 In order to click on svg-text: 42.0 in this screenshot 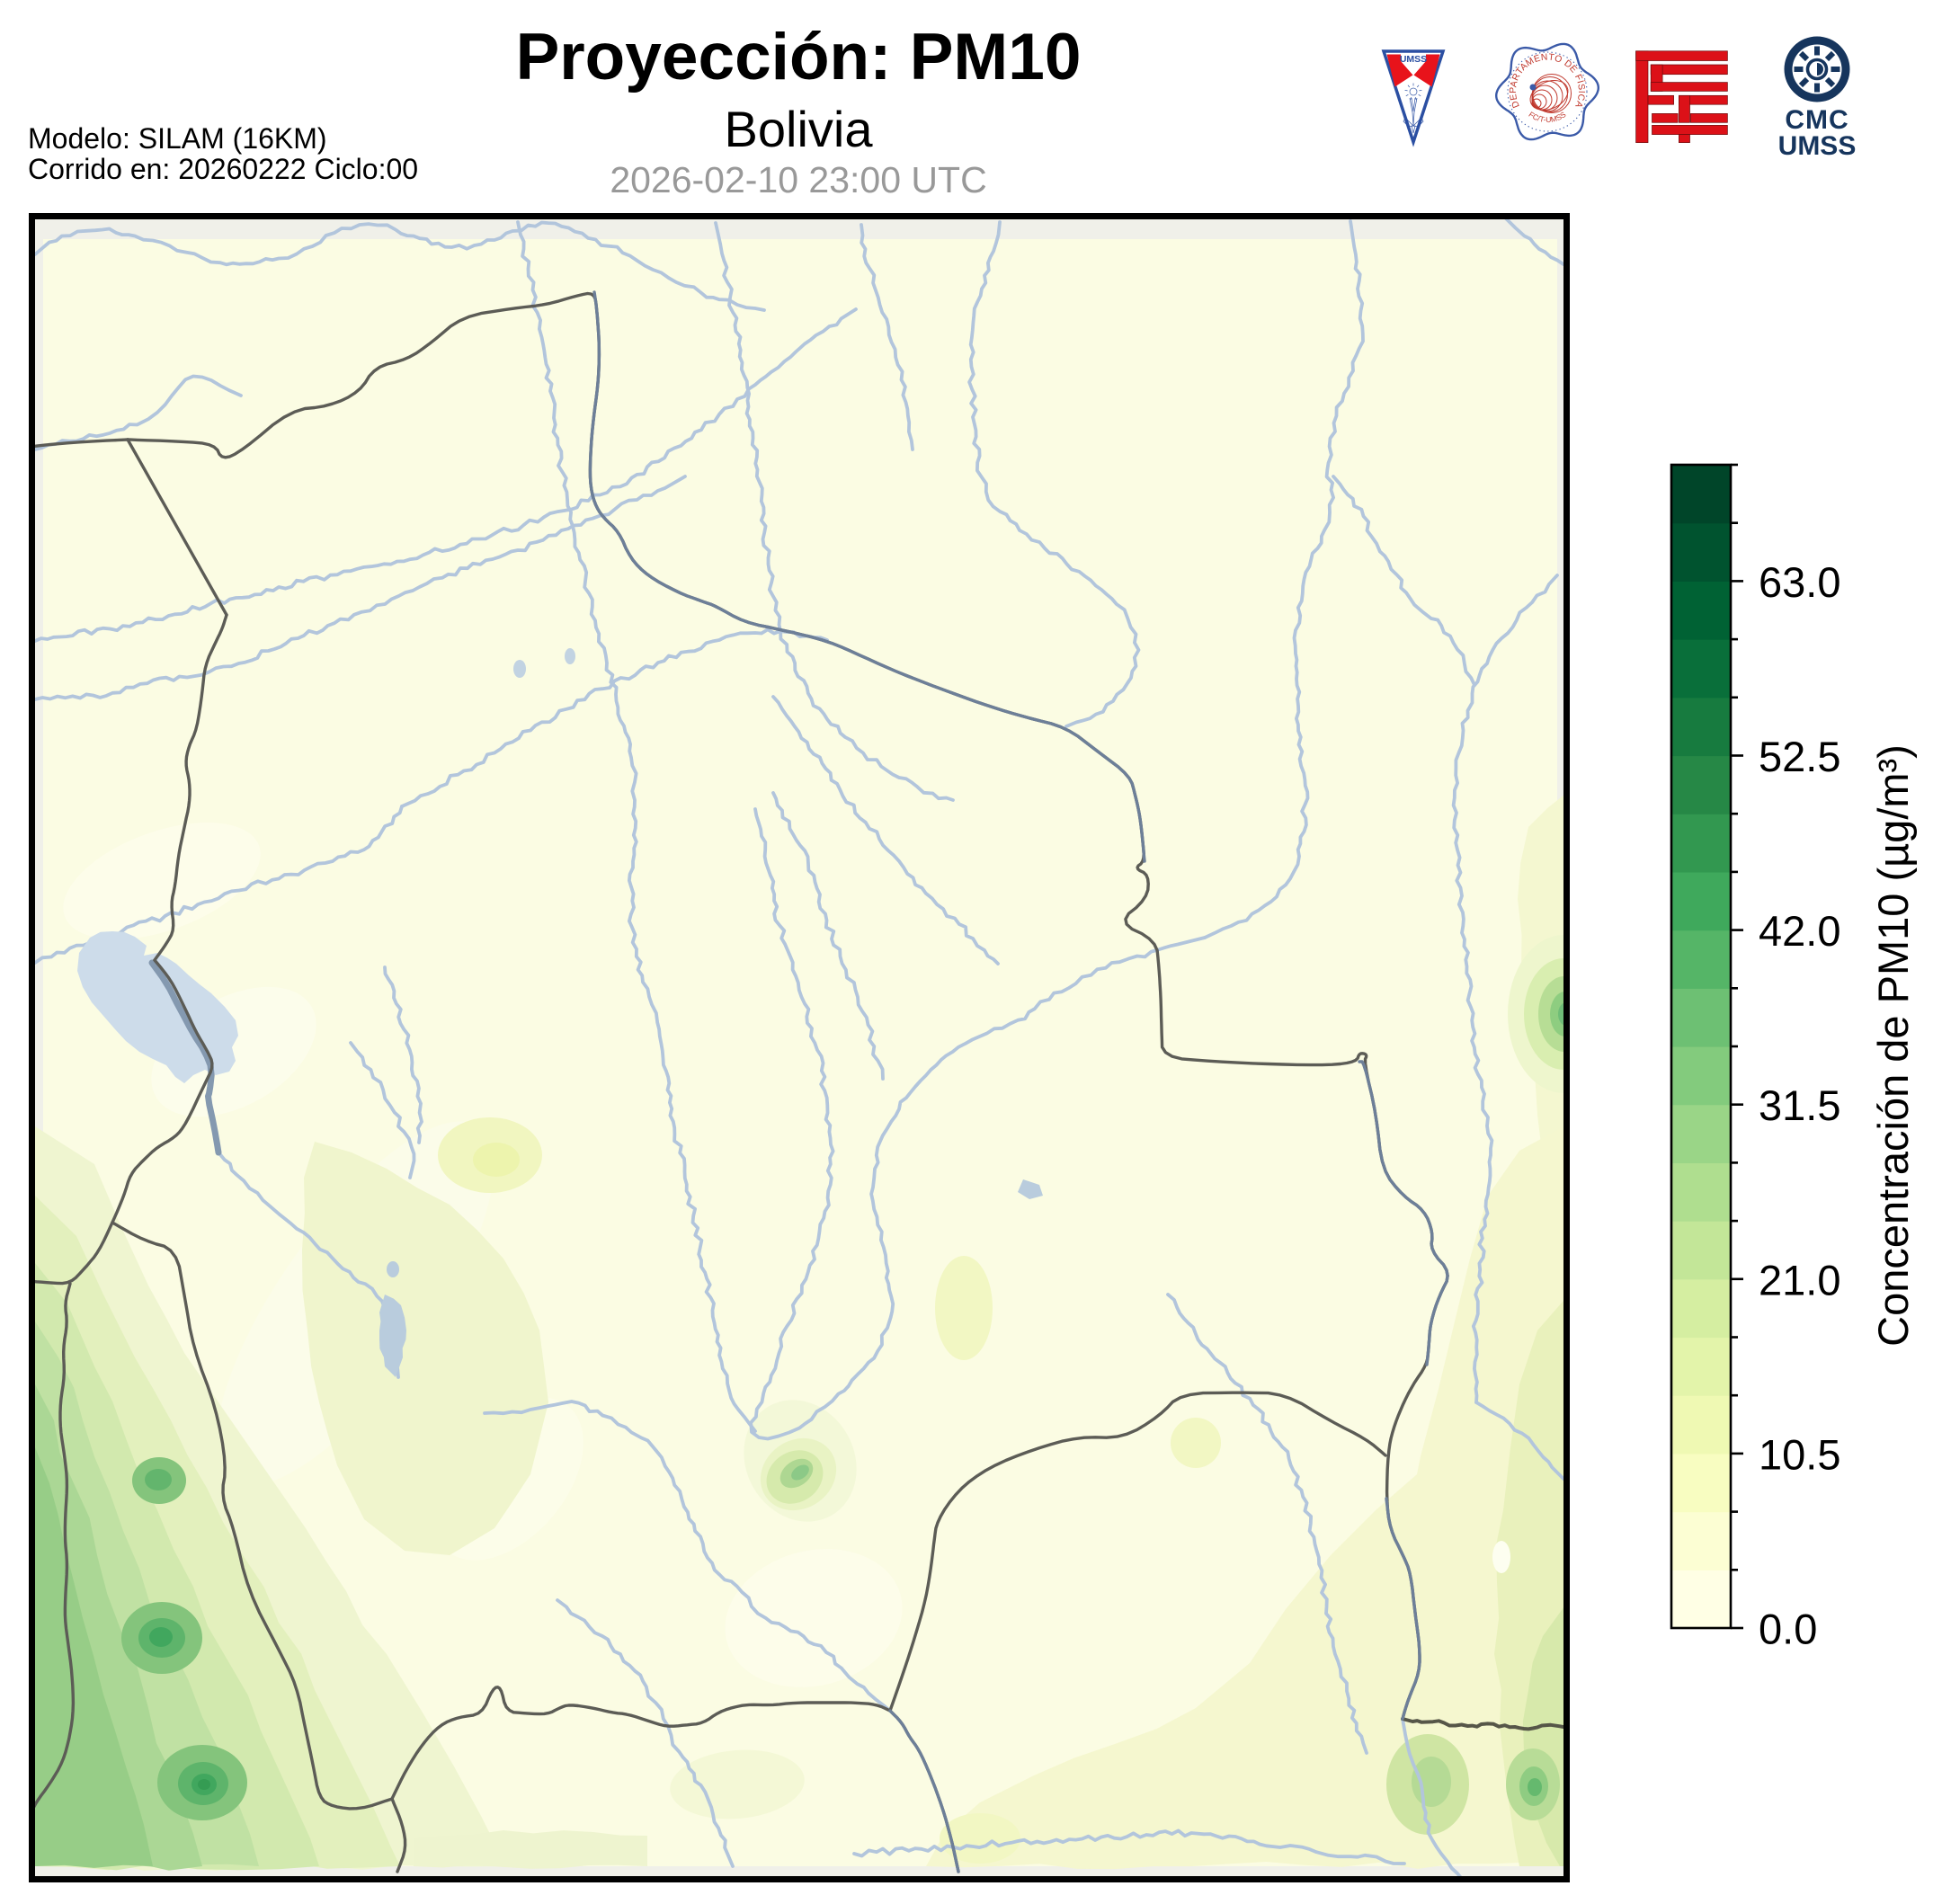, I will do `click(1799, 931)`.